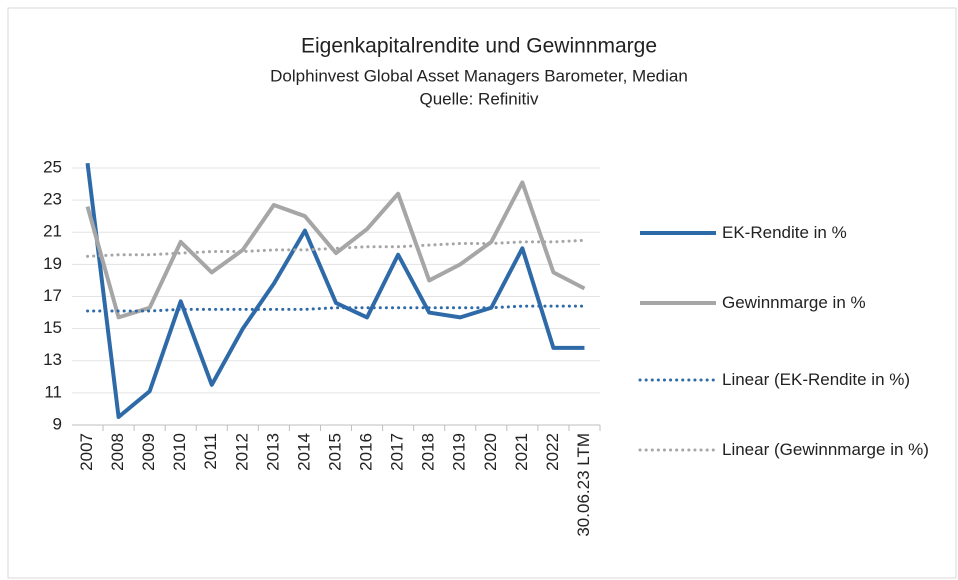 Image resolution: width=958 pixels, height=580 pixels. Describe the element at coordinates (552, 452) in the screenshot. I see `x-tick-label: 2022` at that location.